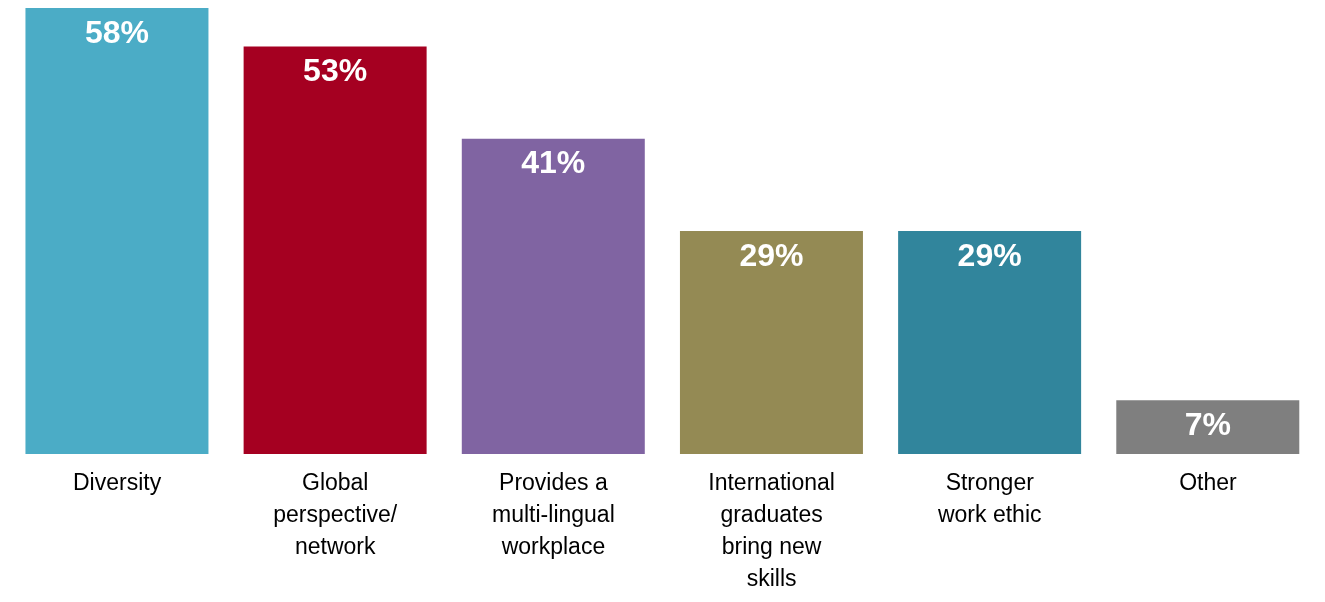 This screenshot has height=602, width=1325. What do you see at coordinates (116, 31) in the screenshot?
I see `data-label: 58%` at bounding box center [116, 31].